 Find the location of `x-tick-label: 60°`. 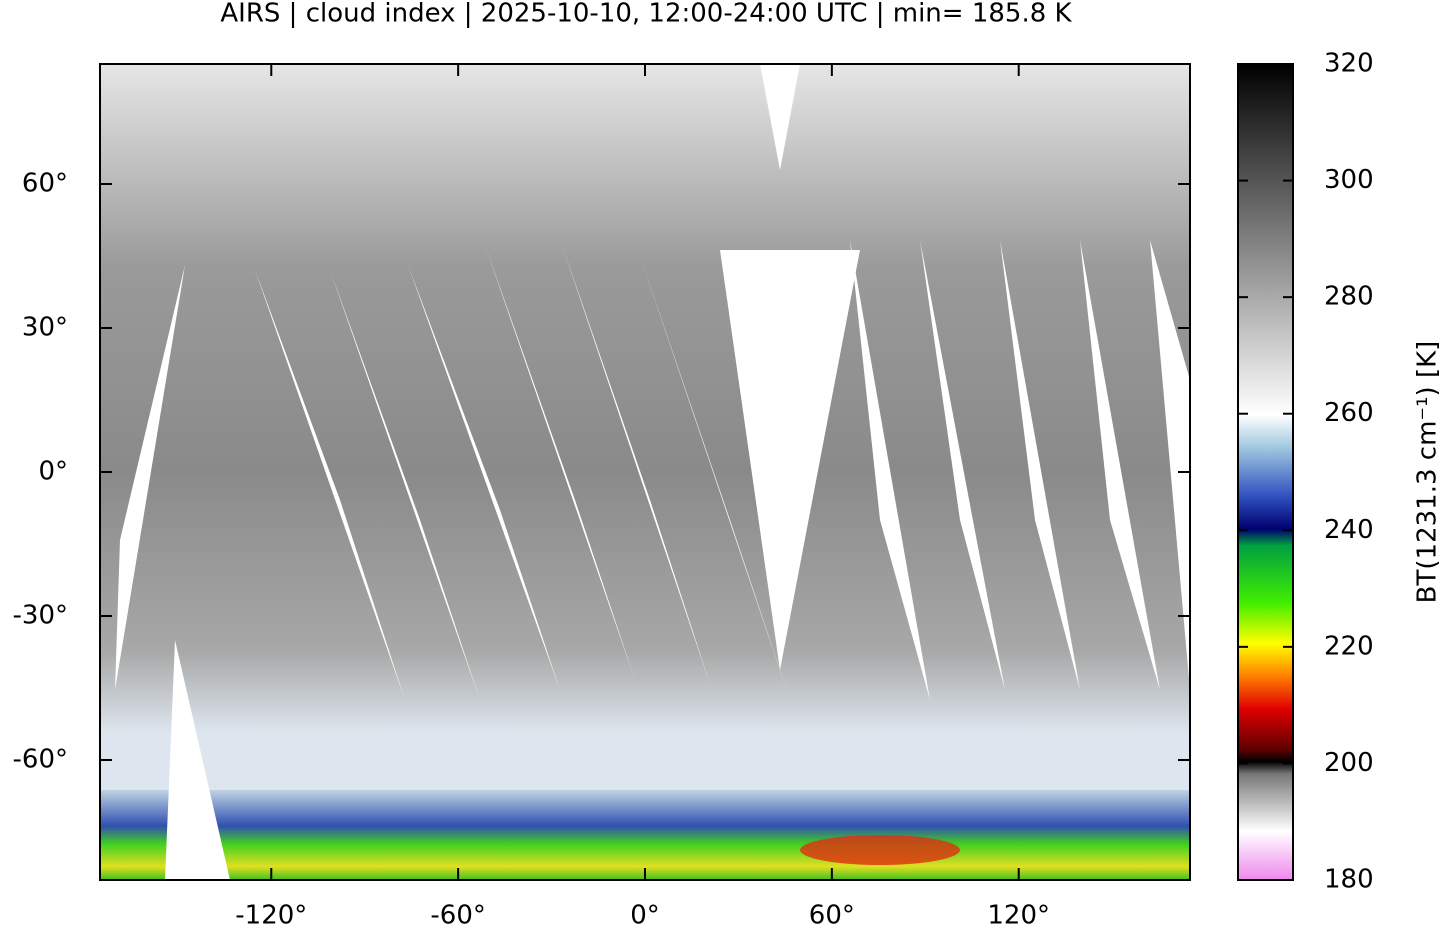

x-tick-label: 60° is located at coordinates (832, 915).